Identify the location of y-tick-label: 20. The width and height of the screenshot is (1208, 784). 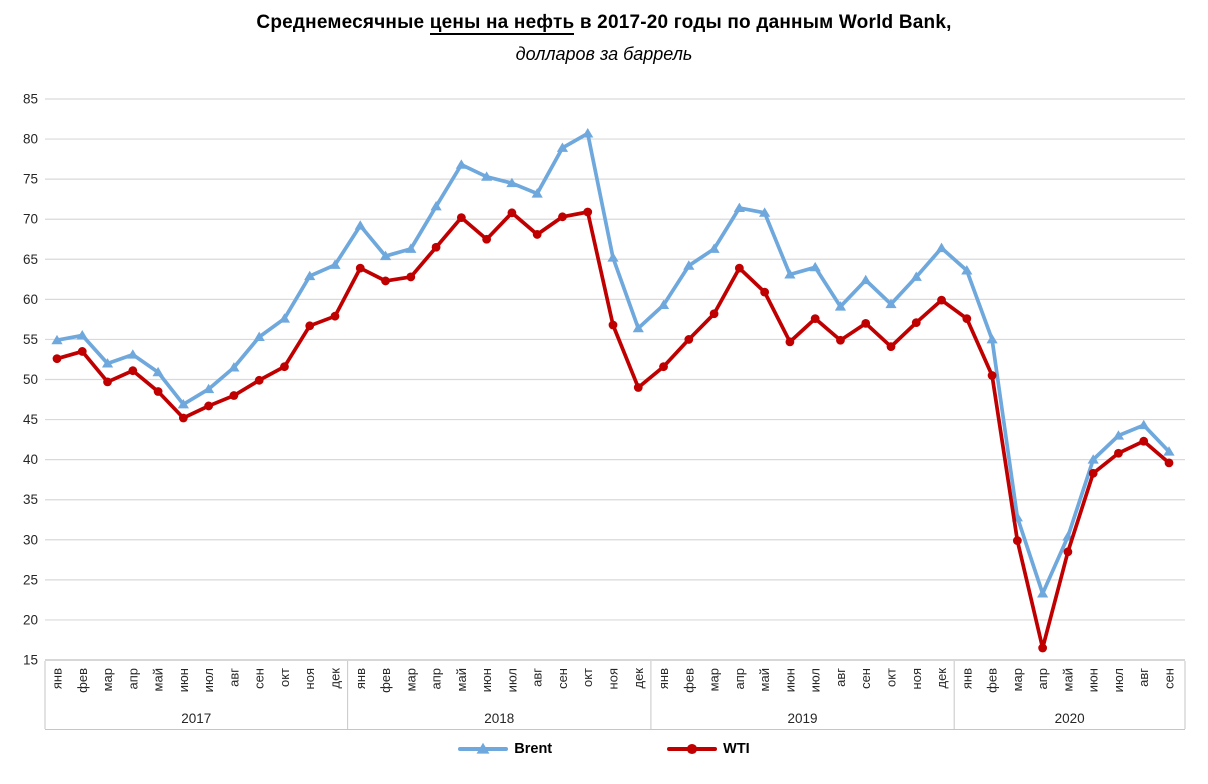
(30, 619).